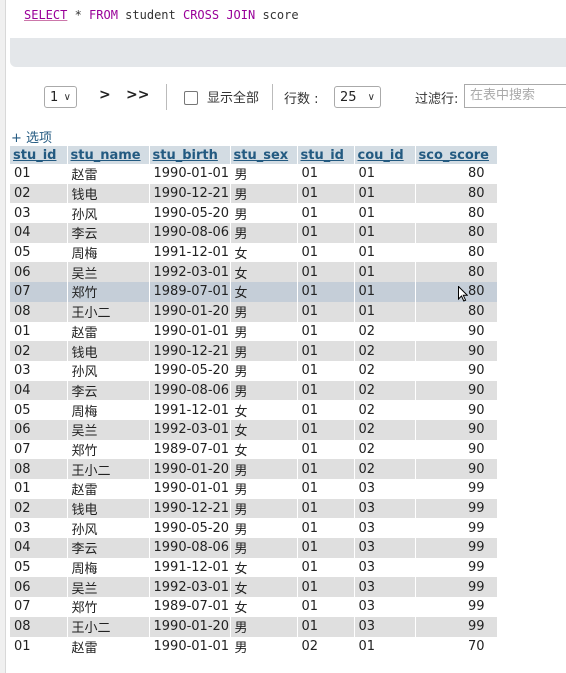 This screenshot has width=566, height=673. What do you see at coordinates (254, 390) in the screenshot?
I see `table-row: 04 李云 1990-08-06 男 01 02 90` at bounding box center [254, 390].